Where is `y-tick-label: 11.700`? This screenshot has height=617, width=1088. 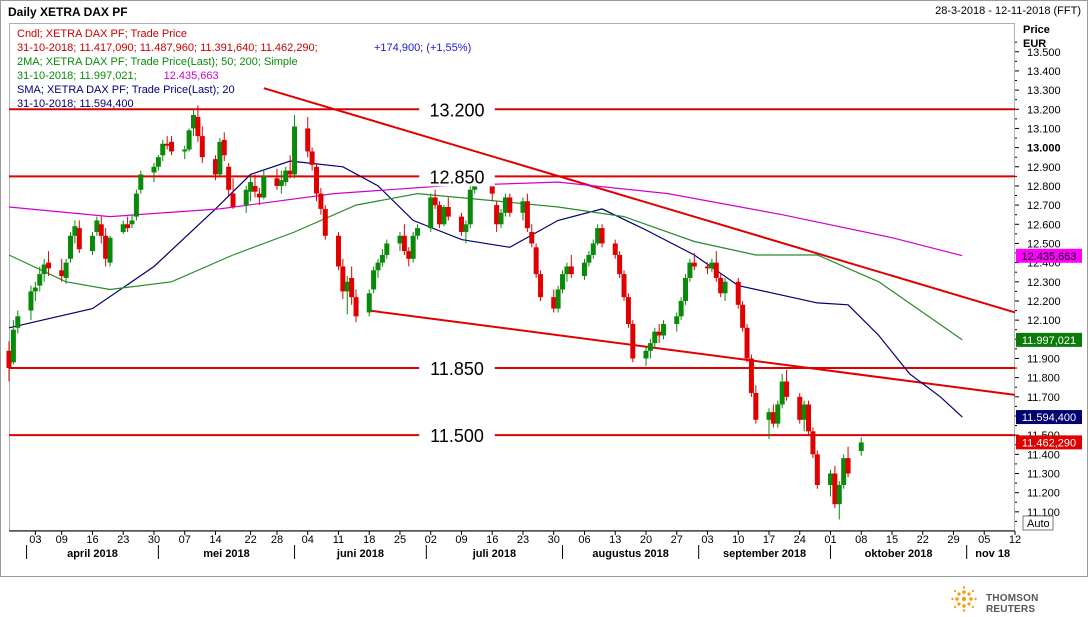 y-tick-label: 11.700 is located at coordinates (1043, 398).